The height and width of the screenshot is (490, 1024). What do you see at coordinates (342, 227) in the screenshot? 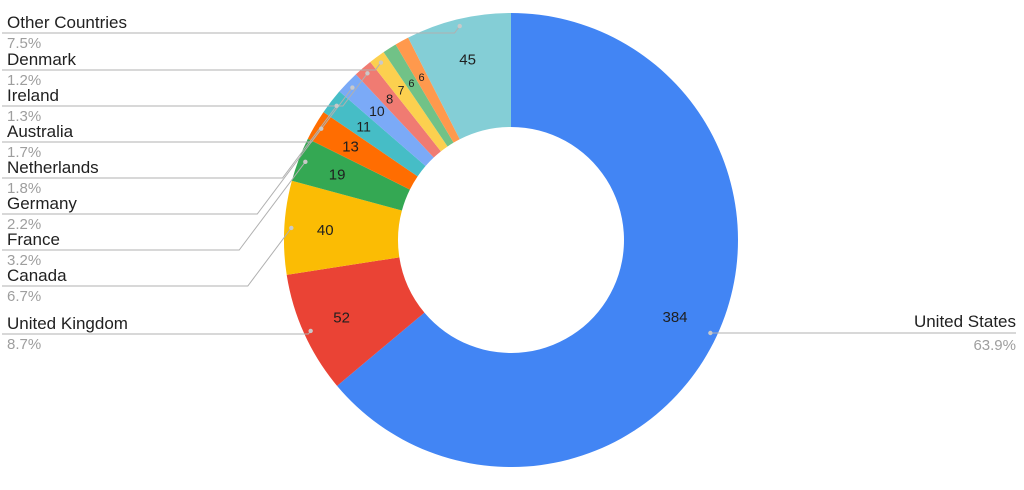
I see `pie-slice-canada` at bounding box center [342, 227].